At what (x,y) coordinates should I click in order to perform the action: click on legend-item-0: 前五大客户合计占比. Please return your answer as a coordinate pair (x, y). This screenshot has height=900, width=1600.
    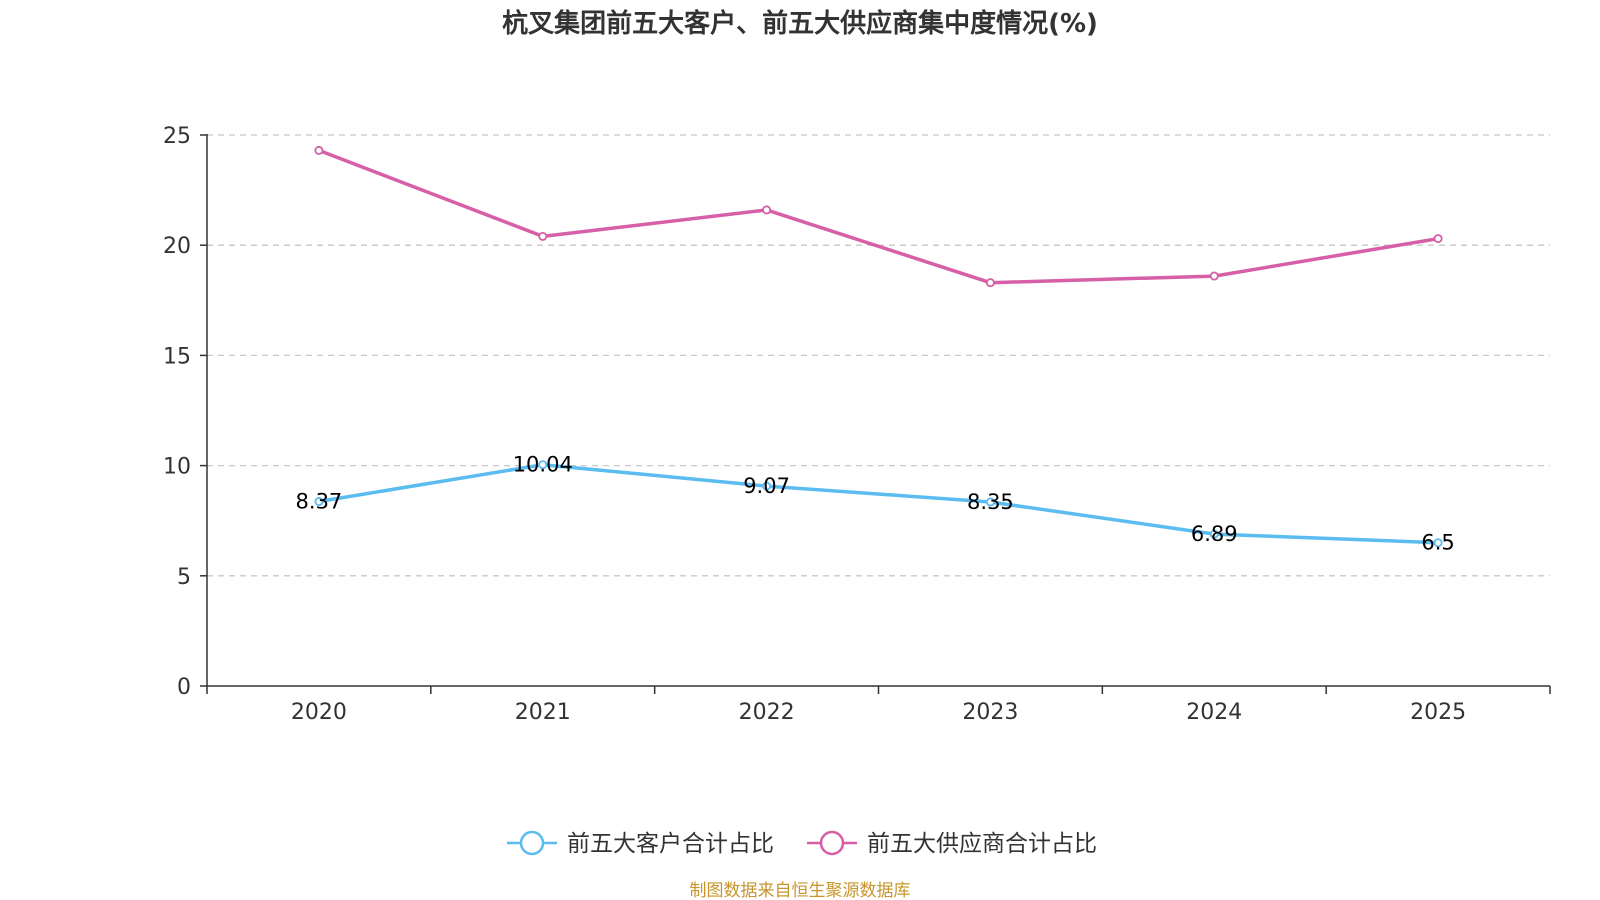
    Looking at the image, I should click on (640, 843).